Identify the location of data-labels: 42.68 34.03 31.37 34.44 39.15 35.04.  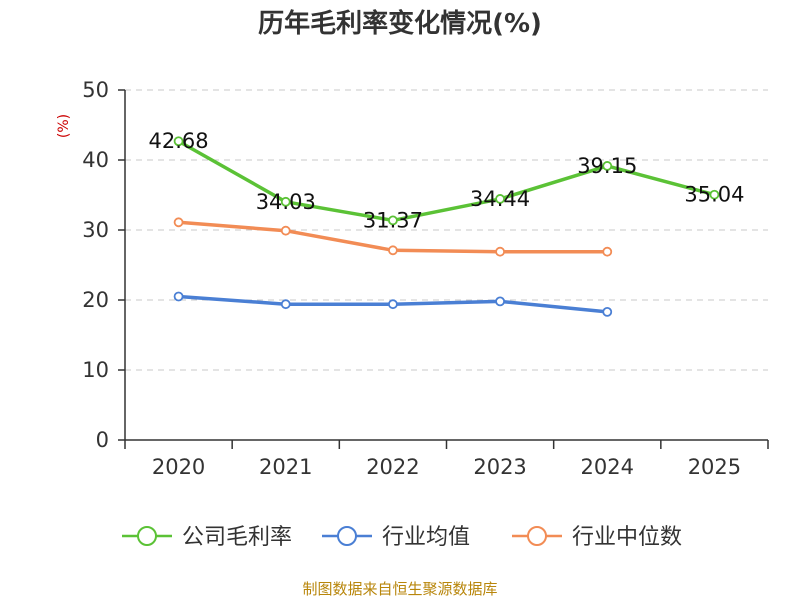
(447, 180).